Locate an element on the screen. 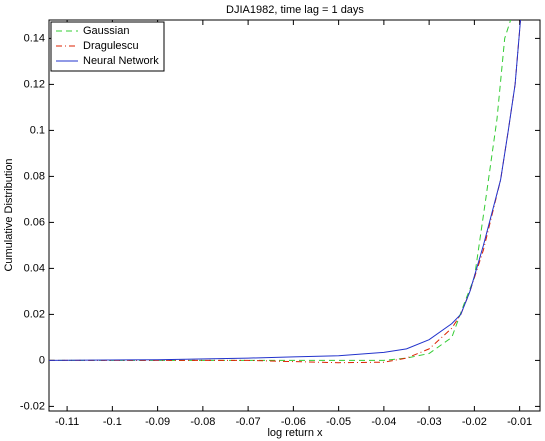 This screenshot has width=545, height=441. y-tick-label: 0.14 is located at coordinates (34, 38).